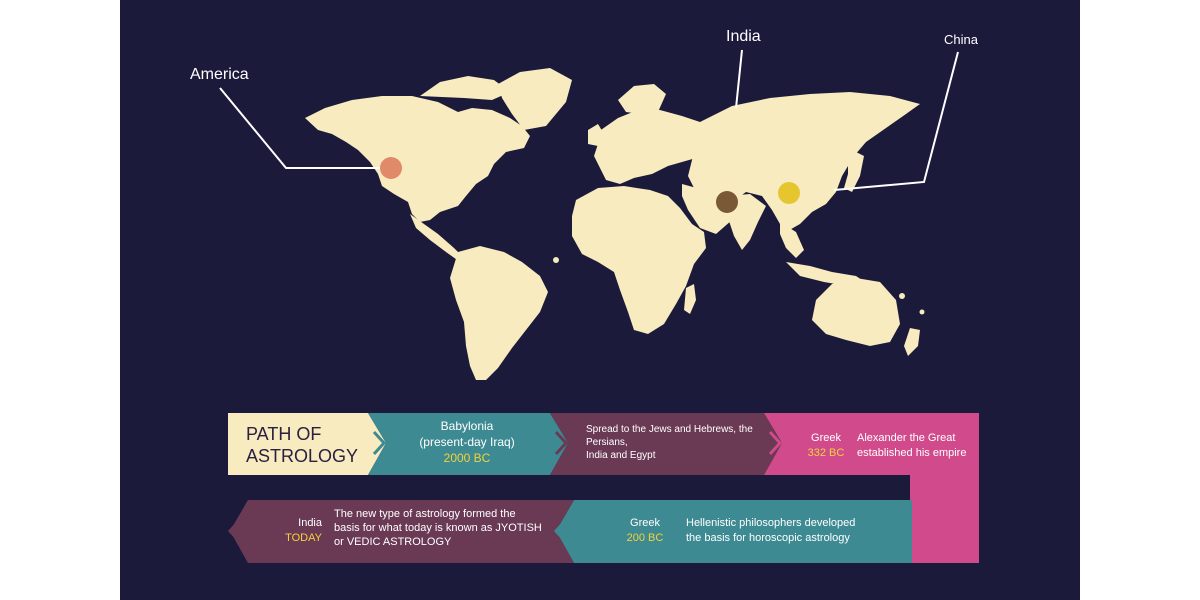 This screenshot has width=1200, height=600. Describe the element at coordinates (707, 209) in the screenshot. I see `arabian-peninsula` at that location.